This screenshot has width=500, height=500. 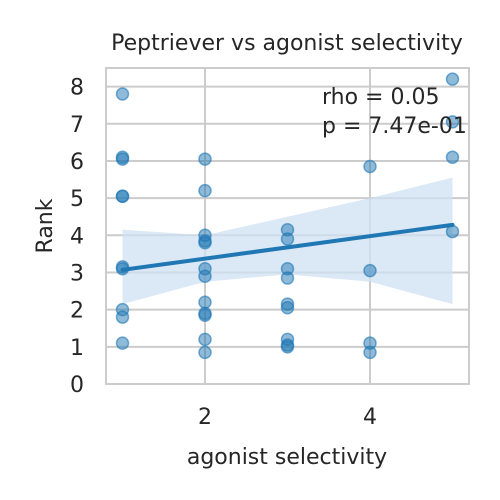 What do you see at coordinates (77, 236) in the screenshot?
I see `y-tick-label: 4` at bounding box center [77, 236].